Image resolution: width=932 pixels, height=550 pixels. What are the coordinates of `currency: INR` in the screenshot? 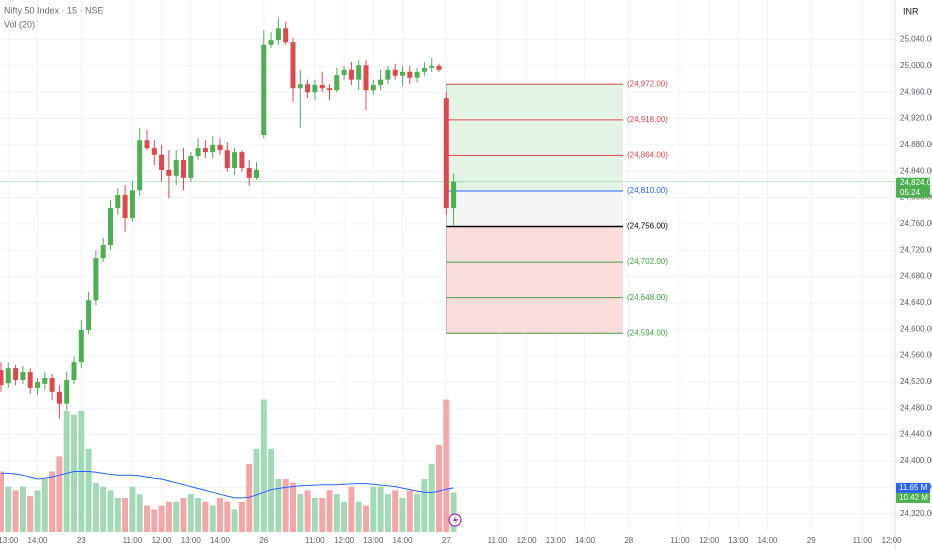 It's located at (911, 11).